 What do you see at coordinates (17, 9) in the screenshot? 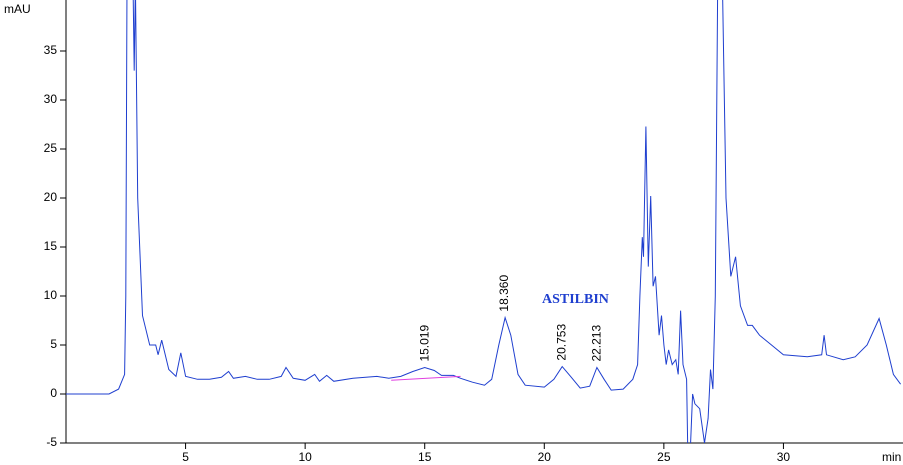
I see `y-axis-label: mAU` at bounding box center [17, 9].